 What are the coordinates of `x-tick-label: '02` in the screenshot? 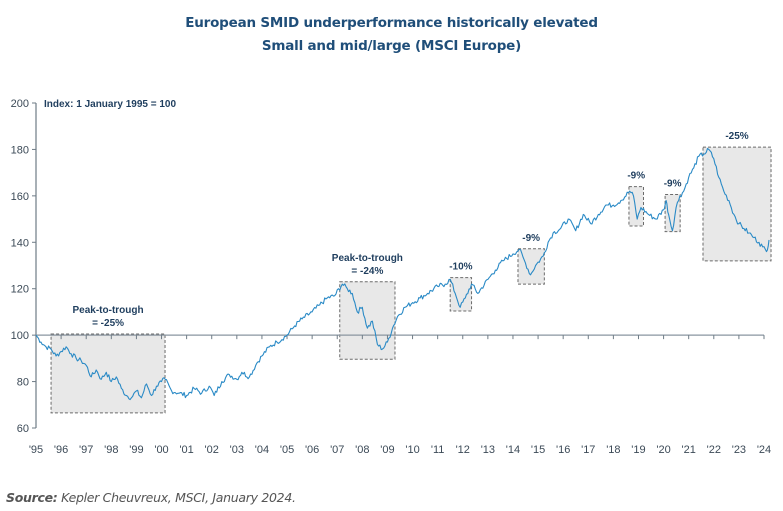 It's located at (212, 450).